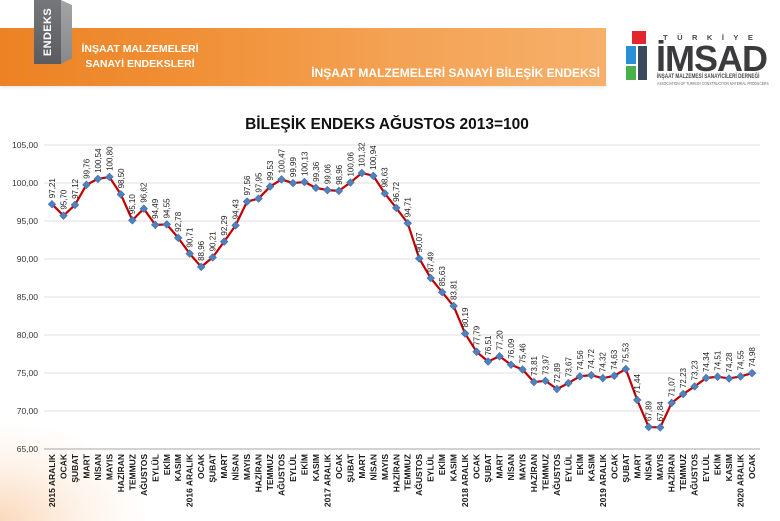 Image resolution: width=780 pixels, height=521 pixels. I want to click on data-label: 73,81, so click(534, 365).